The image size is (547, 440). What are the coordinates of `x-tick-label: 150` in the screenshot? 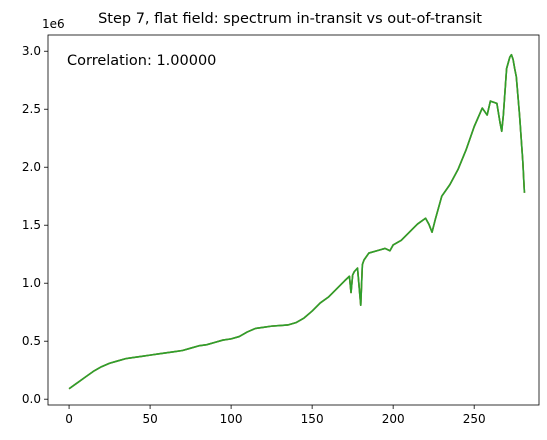 It's located at (312, 419).